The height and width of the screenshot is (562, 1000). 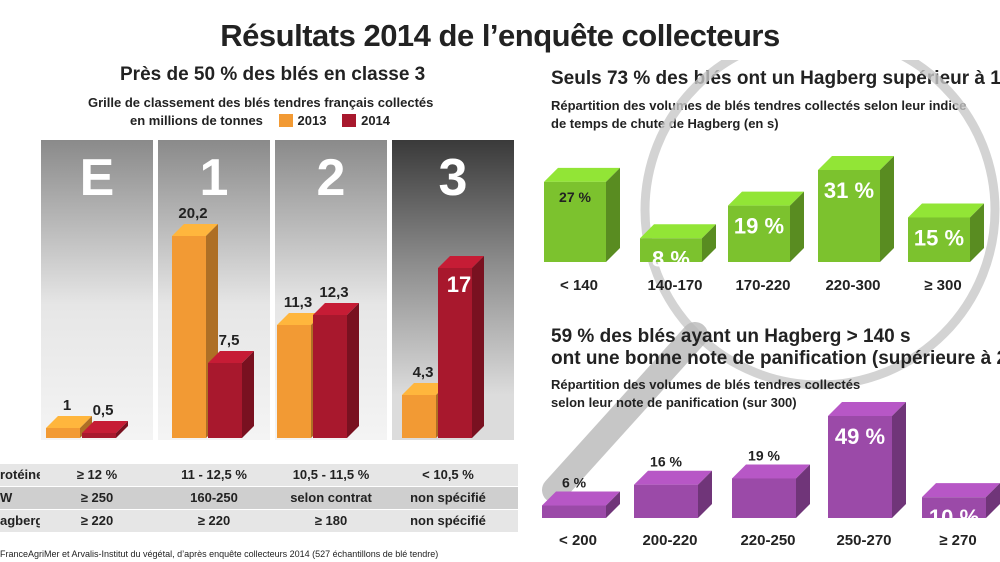 What do you see at coordinates (453, 178) in the screenshot?
I see `class-label-3: 3` at bounding box center [453, 178].